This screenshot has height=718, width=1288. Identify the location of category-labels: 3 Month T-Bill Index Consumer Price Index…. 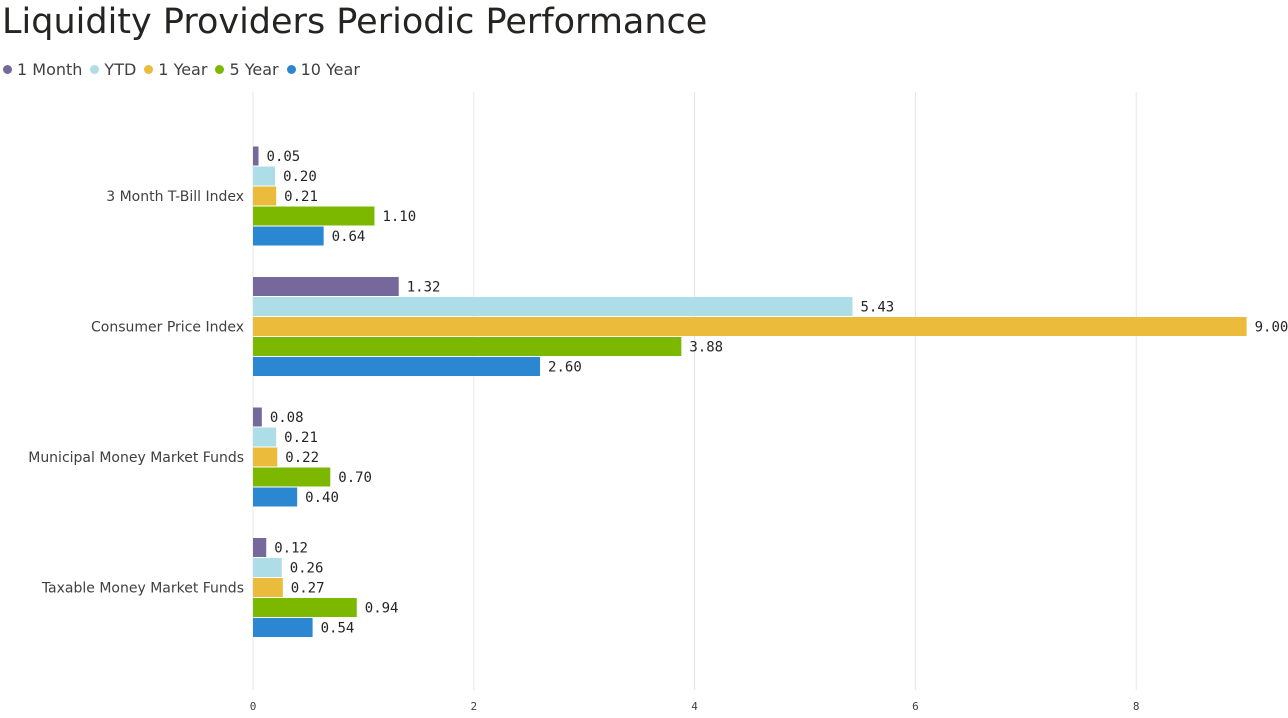
(136, 393).